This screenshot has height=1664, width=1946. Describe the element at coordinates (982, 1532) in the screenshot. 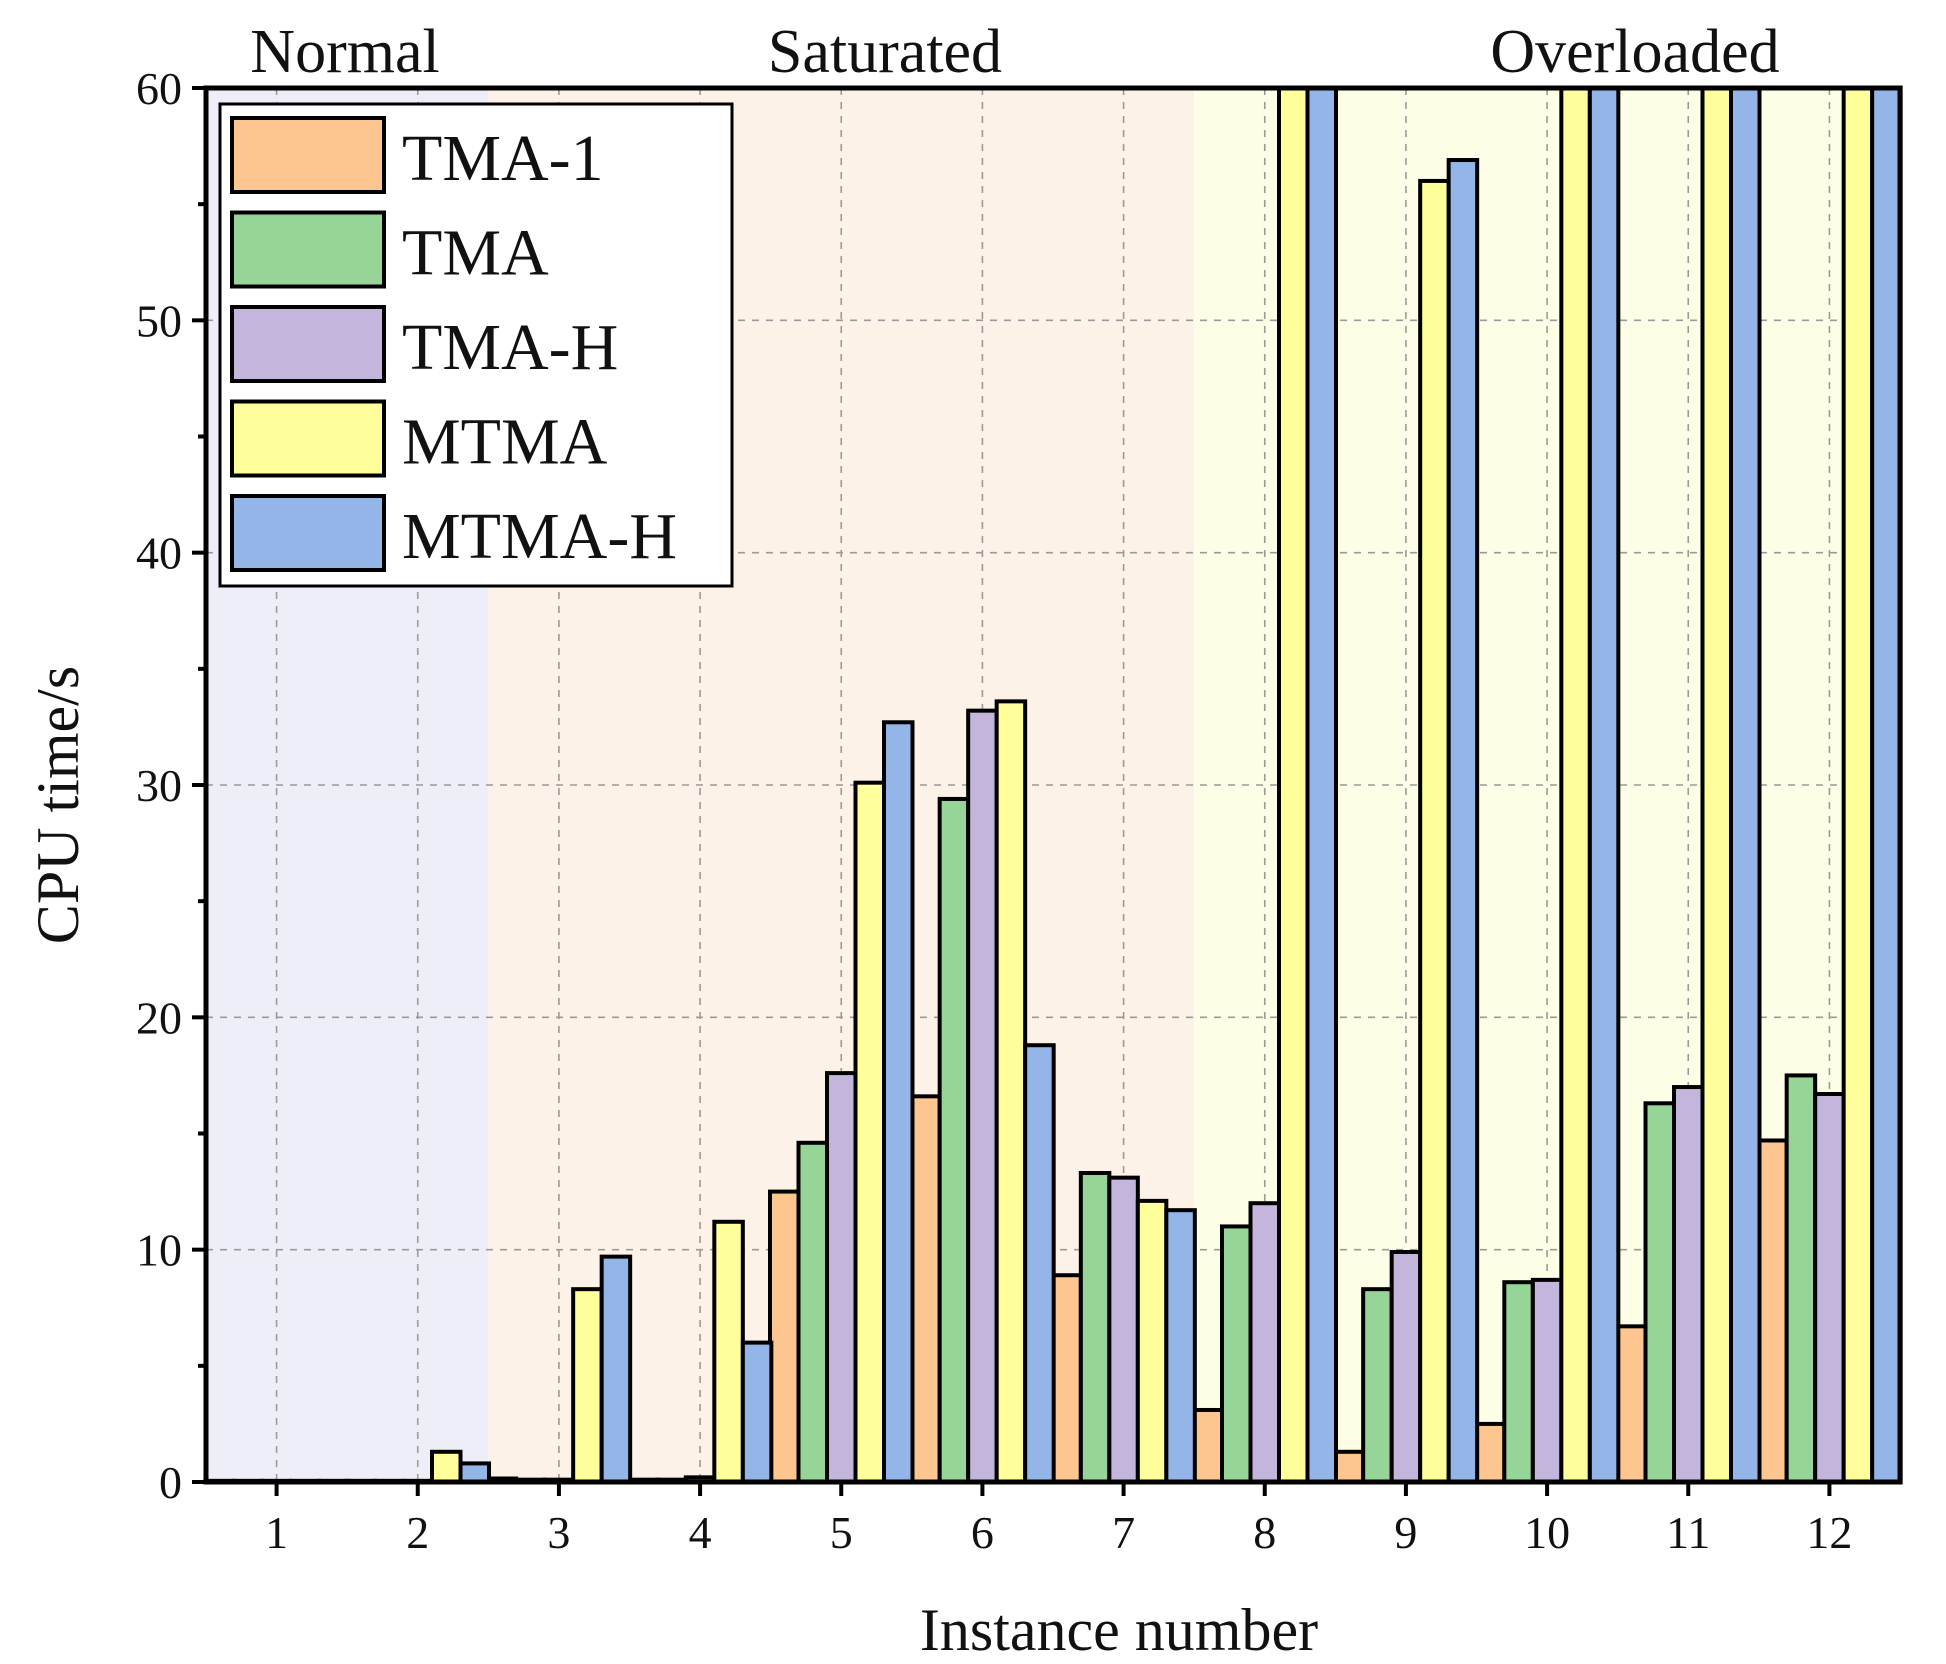

I see `x-tick-label: 6` at that location.